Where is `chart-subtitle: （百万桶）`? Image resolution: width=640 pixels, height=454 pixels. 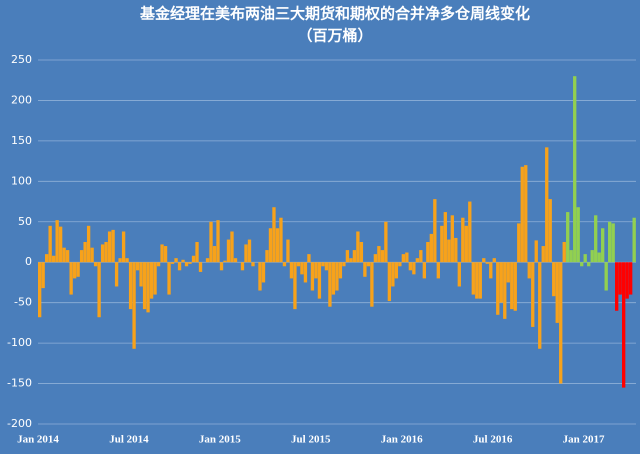
chart-subtitle: （百万桶） is located at coordinates (334, 36).